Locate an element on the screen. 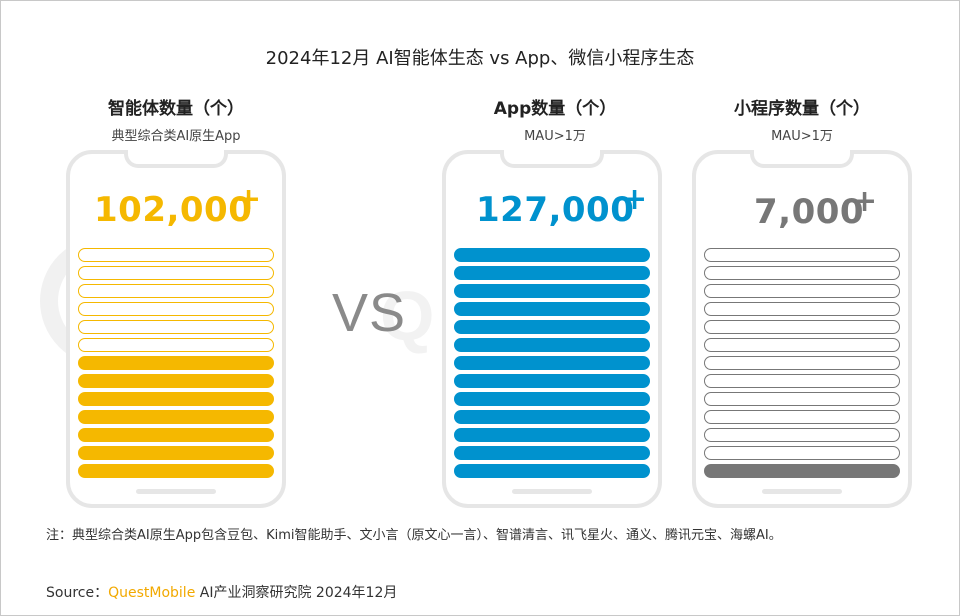 The height and width of the screenshot is (616, 960). panel-miniprograms-bar-11-empty is located at coordinates (802, 435).